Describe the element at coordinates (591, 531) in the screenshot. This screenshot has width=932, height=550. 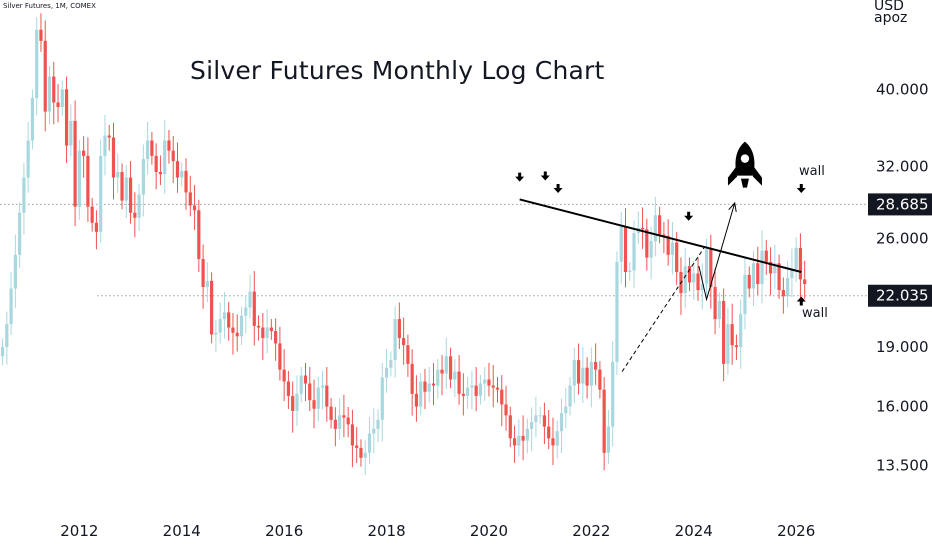
I see `time-tick-label: 2022` at that location.